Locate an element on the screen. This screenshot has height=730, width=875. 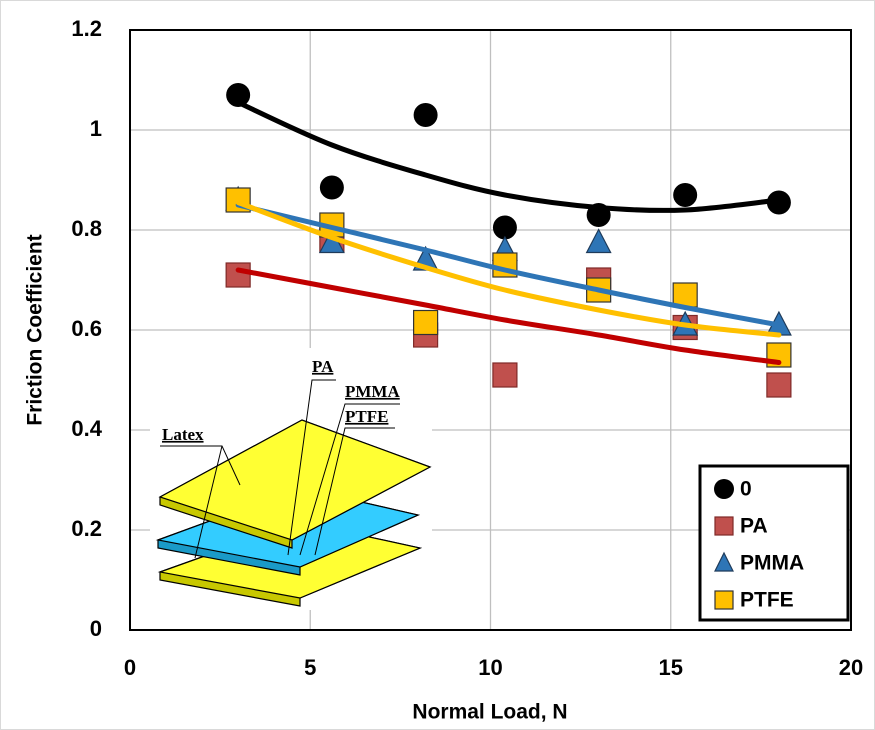
y-tick-label: 0.6 is located at coordinates (86, 328).